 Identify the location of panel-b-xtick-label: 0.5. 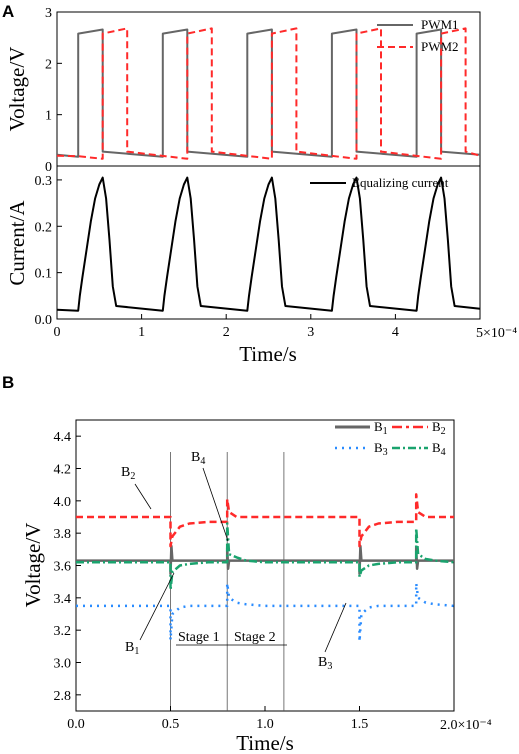
(171, 724).